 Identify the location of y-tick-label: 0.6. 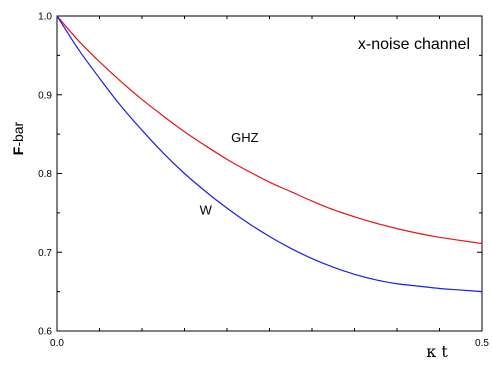
(45, 332).